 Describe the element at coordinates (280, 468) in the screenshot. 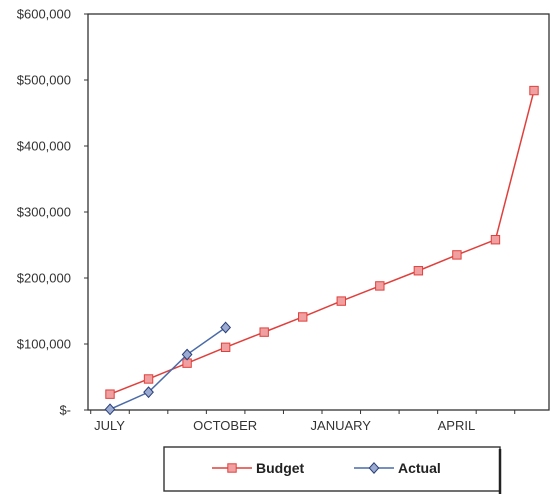

I see `budget-legend-label: Budget` at that location.